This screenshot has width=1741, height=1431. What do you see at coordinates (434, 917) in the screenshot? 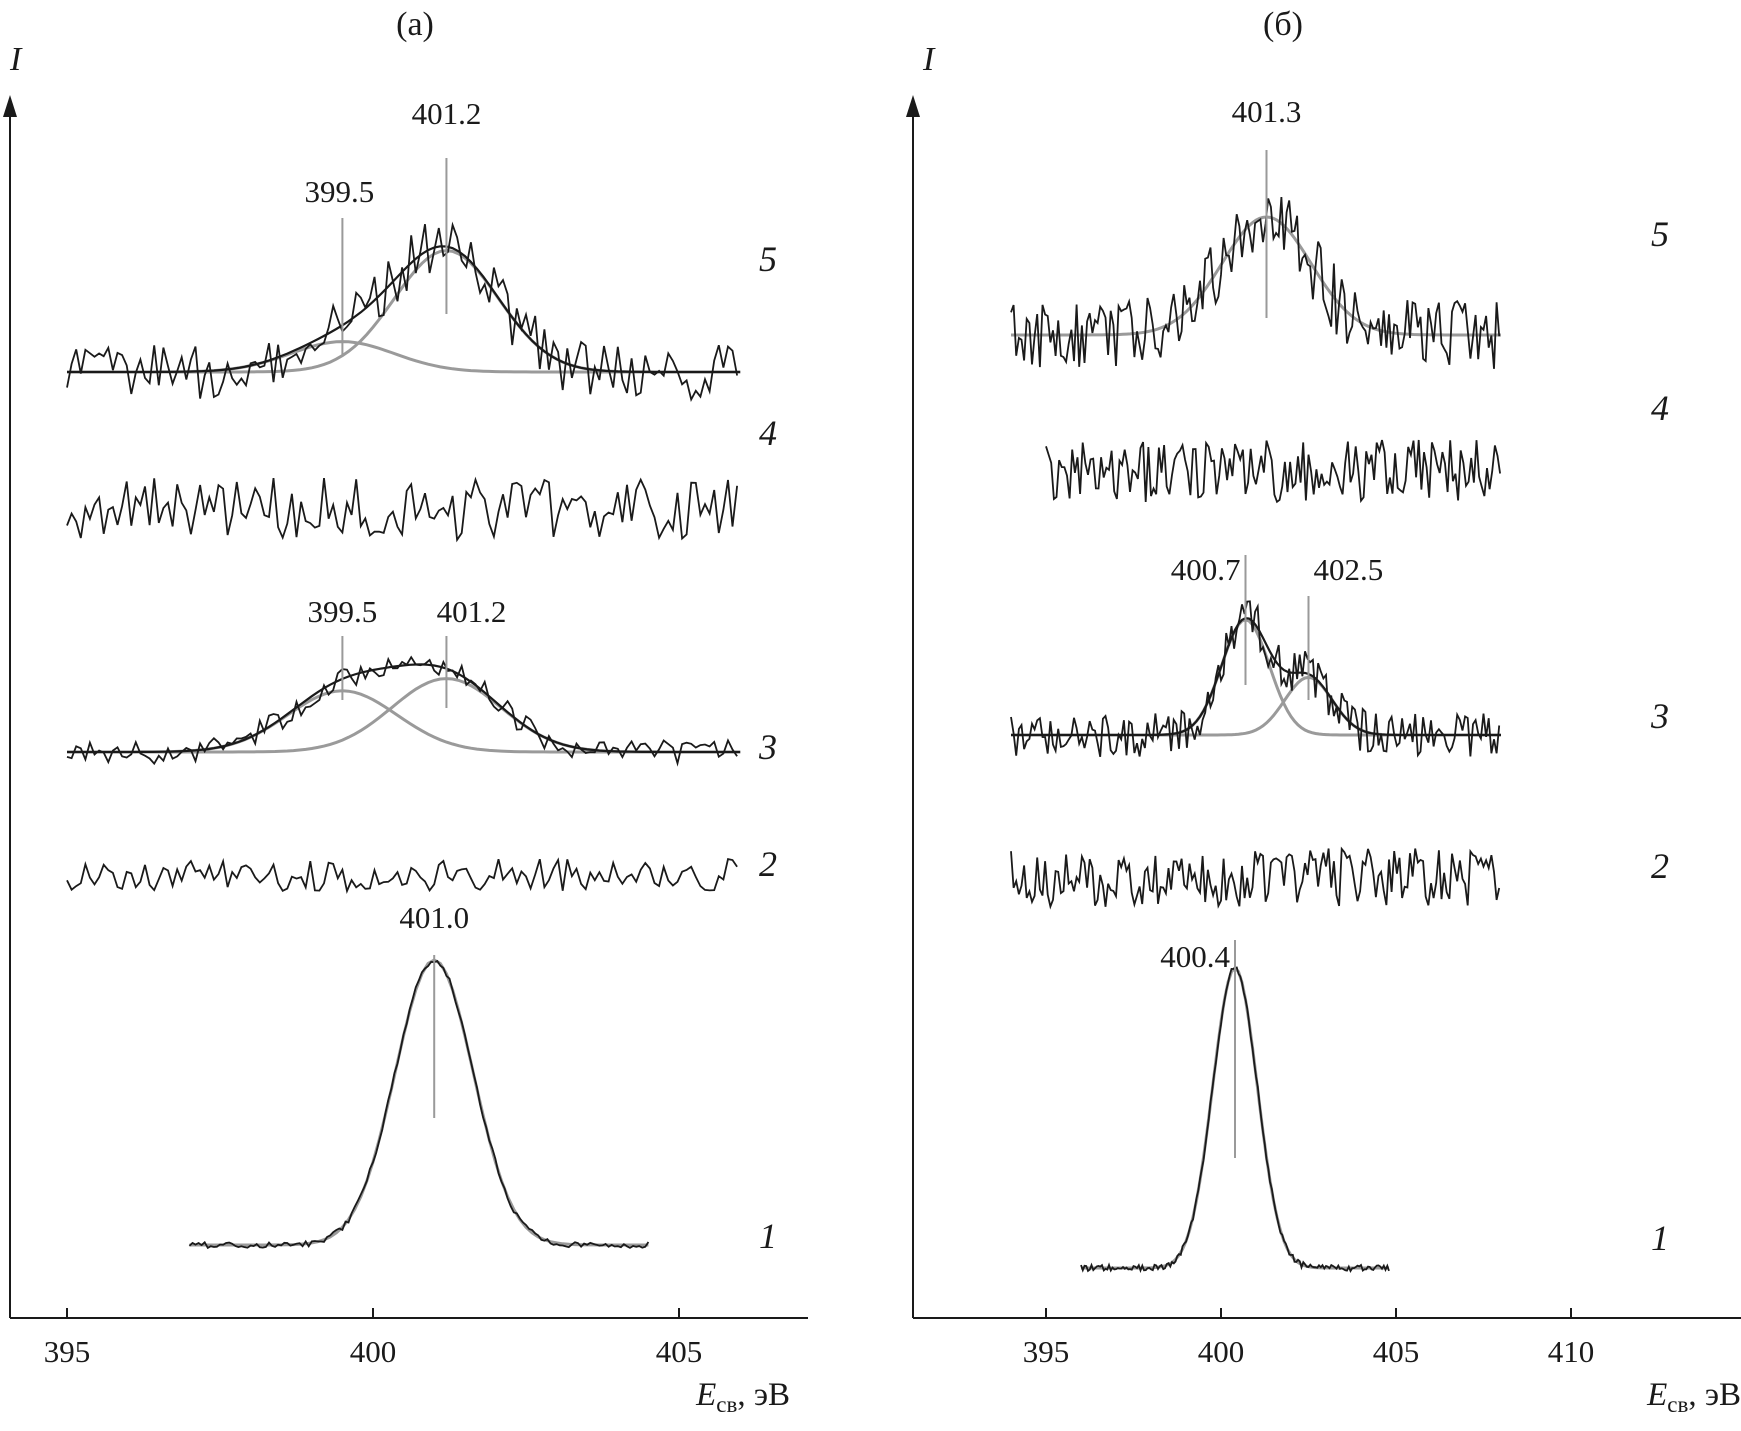
I see `peak-label: 401.0` at bounding box center [434, 917].